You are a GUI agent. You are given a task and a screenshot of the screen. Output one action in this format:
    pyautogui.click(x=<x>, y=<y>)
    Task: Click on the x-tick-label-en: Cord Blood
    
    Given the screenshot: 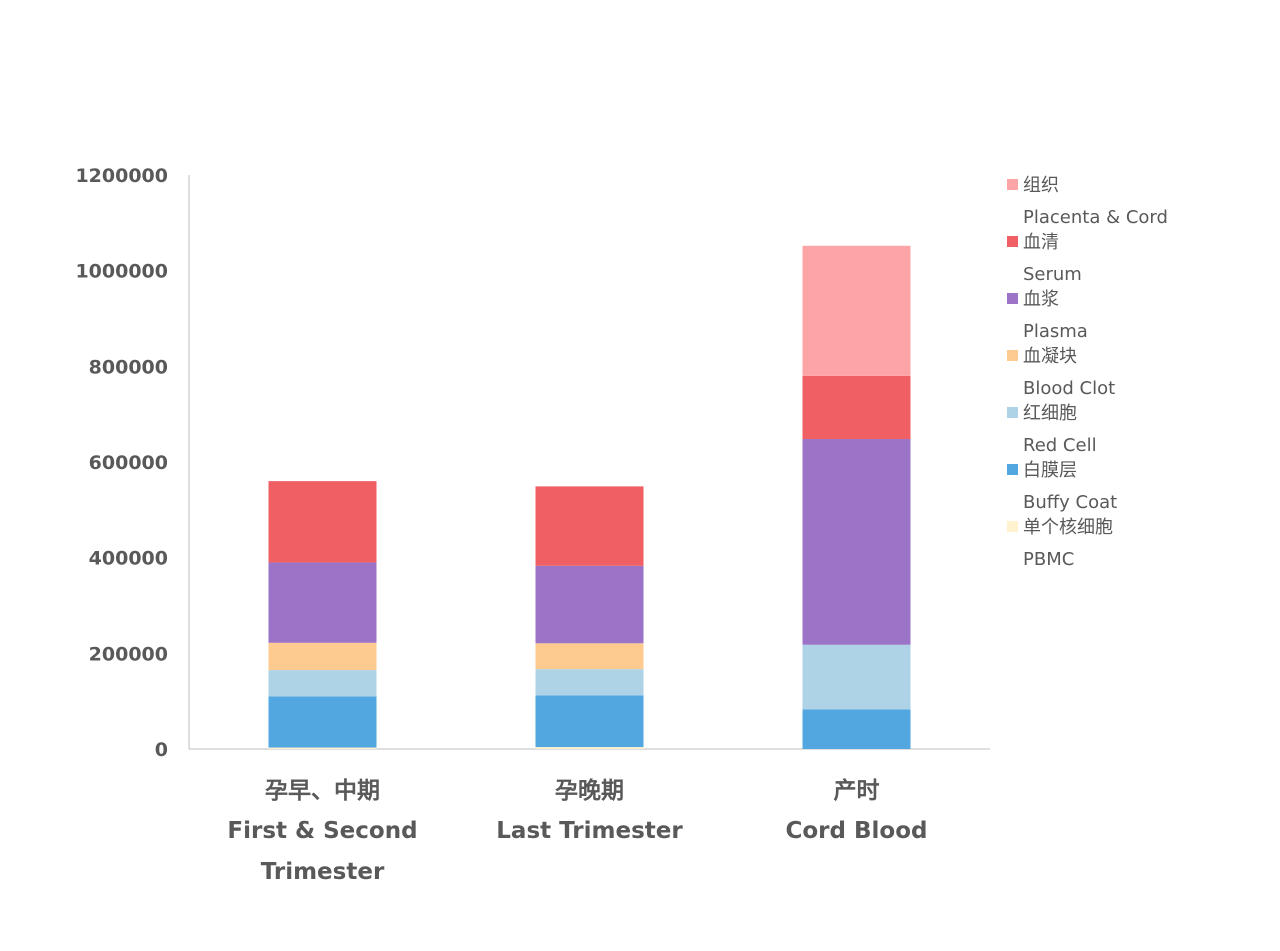 What is the action you would take?
    pyautogui.click(x=857, y=831)
    